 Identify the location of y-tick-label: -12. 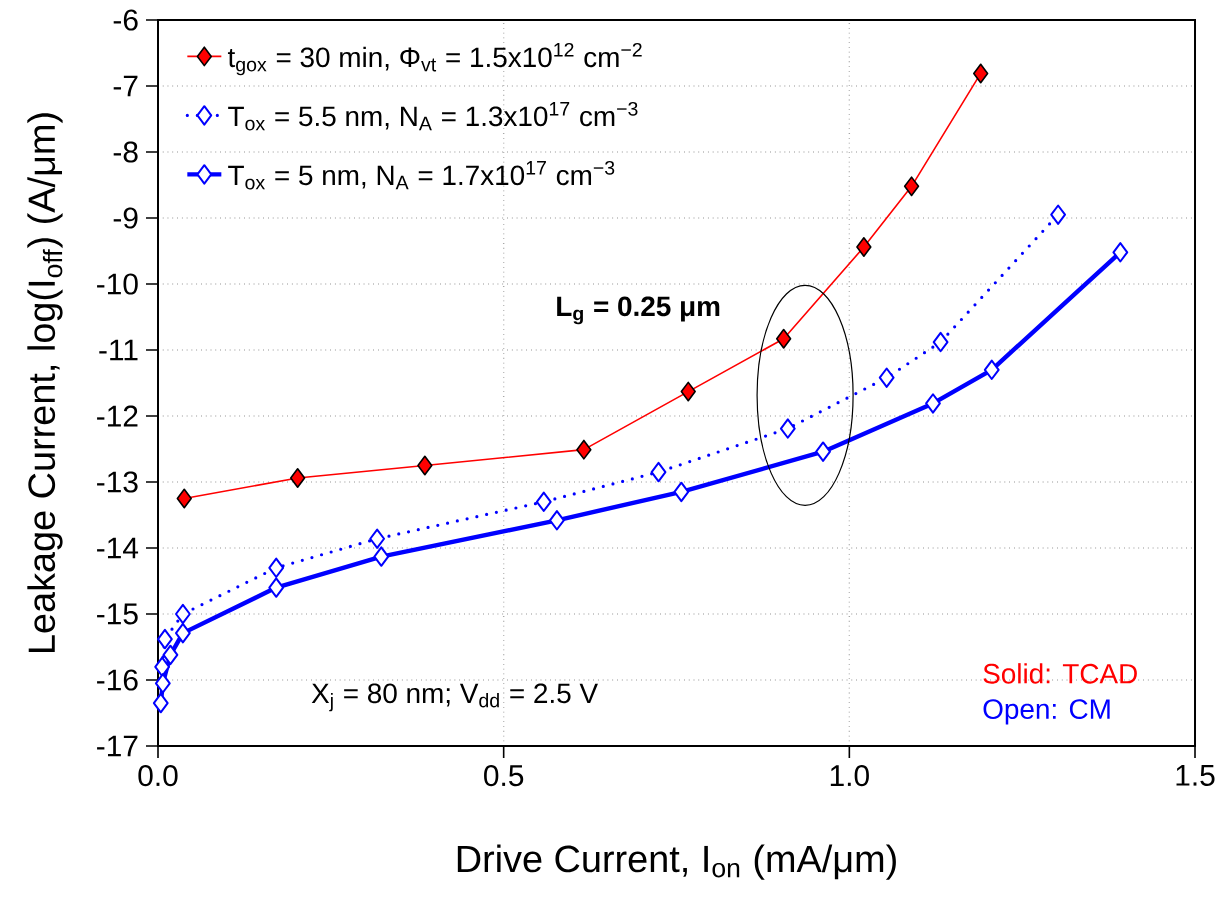
(117, 416).